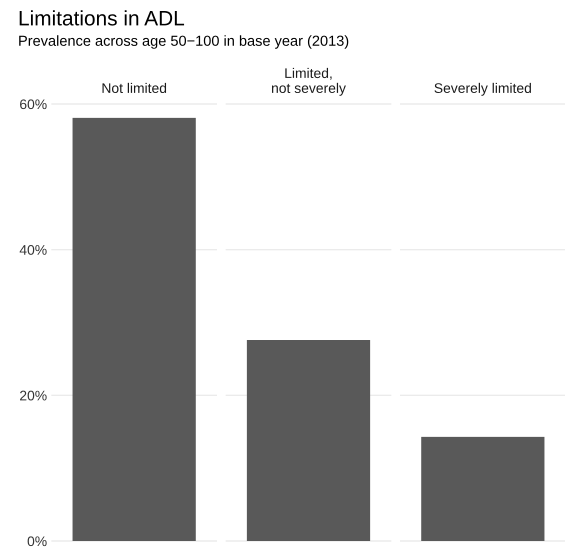 Image resolution: width=565 pixels, height=547 pixels. Describe the element at coordinates (33, 395) in the screenshot. I see `y-tick-label: 20%` at that location.